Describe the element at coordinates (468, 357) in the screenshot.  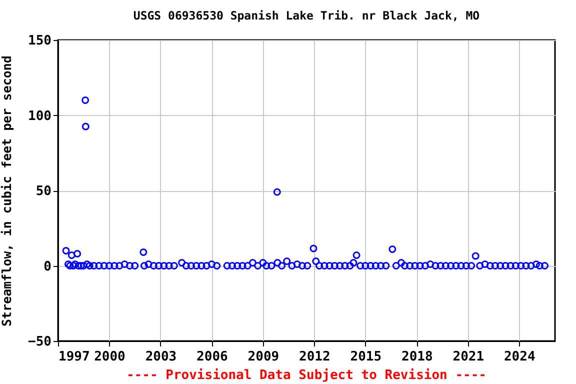
I see `x-tick-label: 2021` at that location.